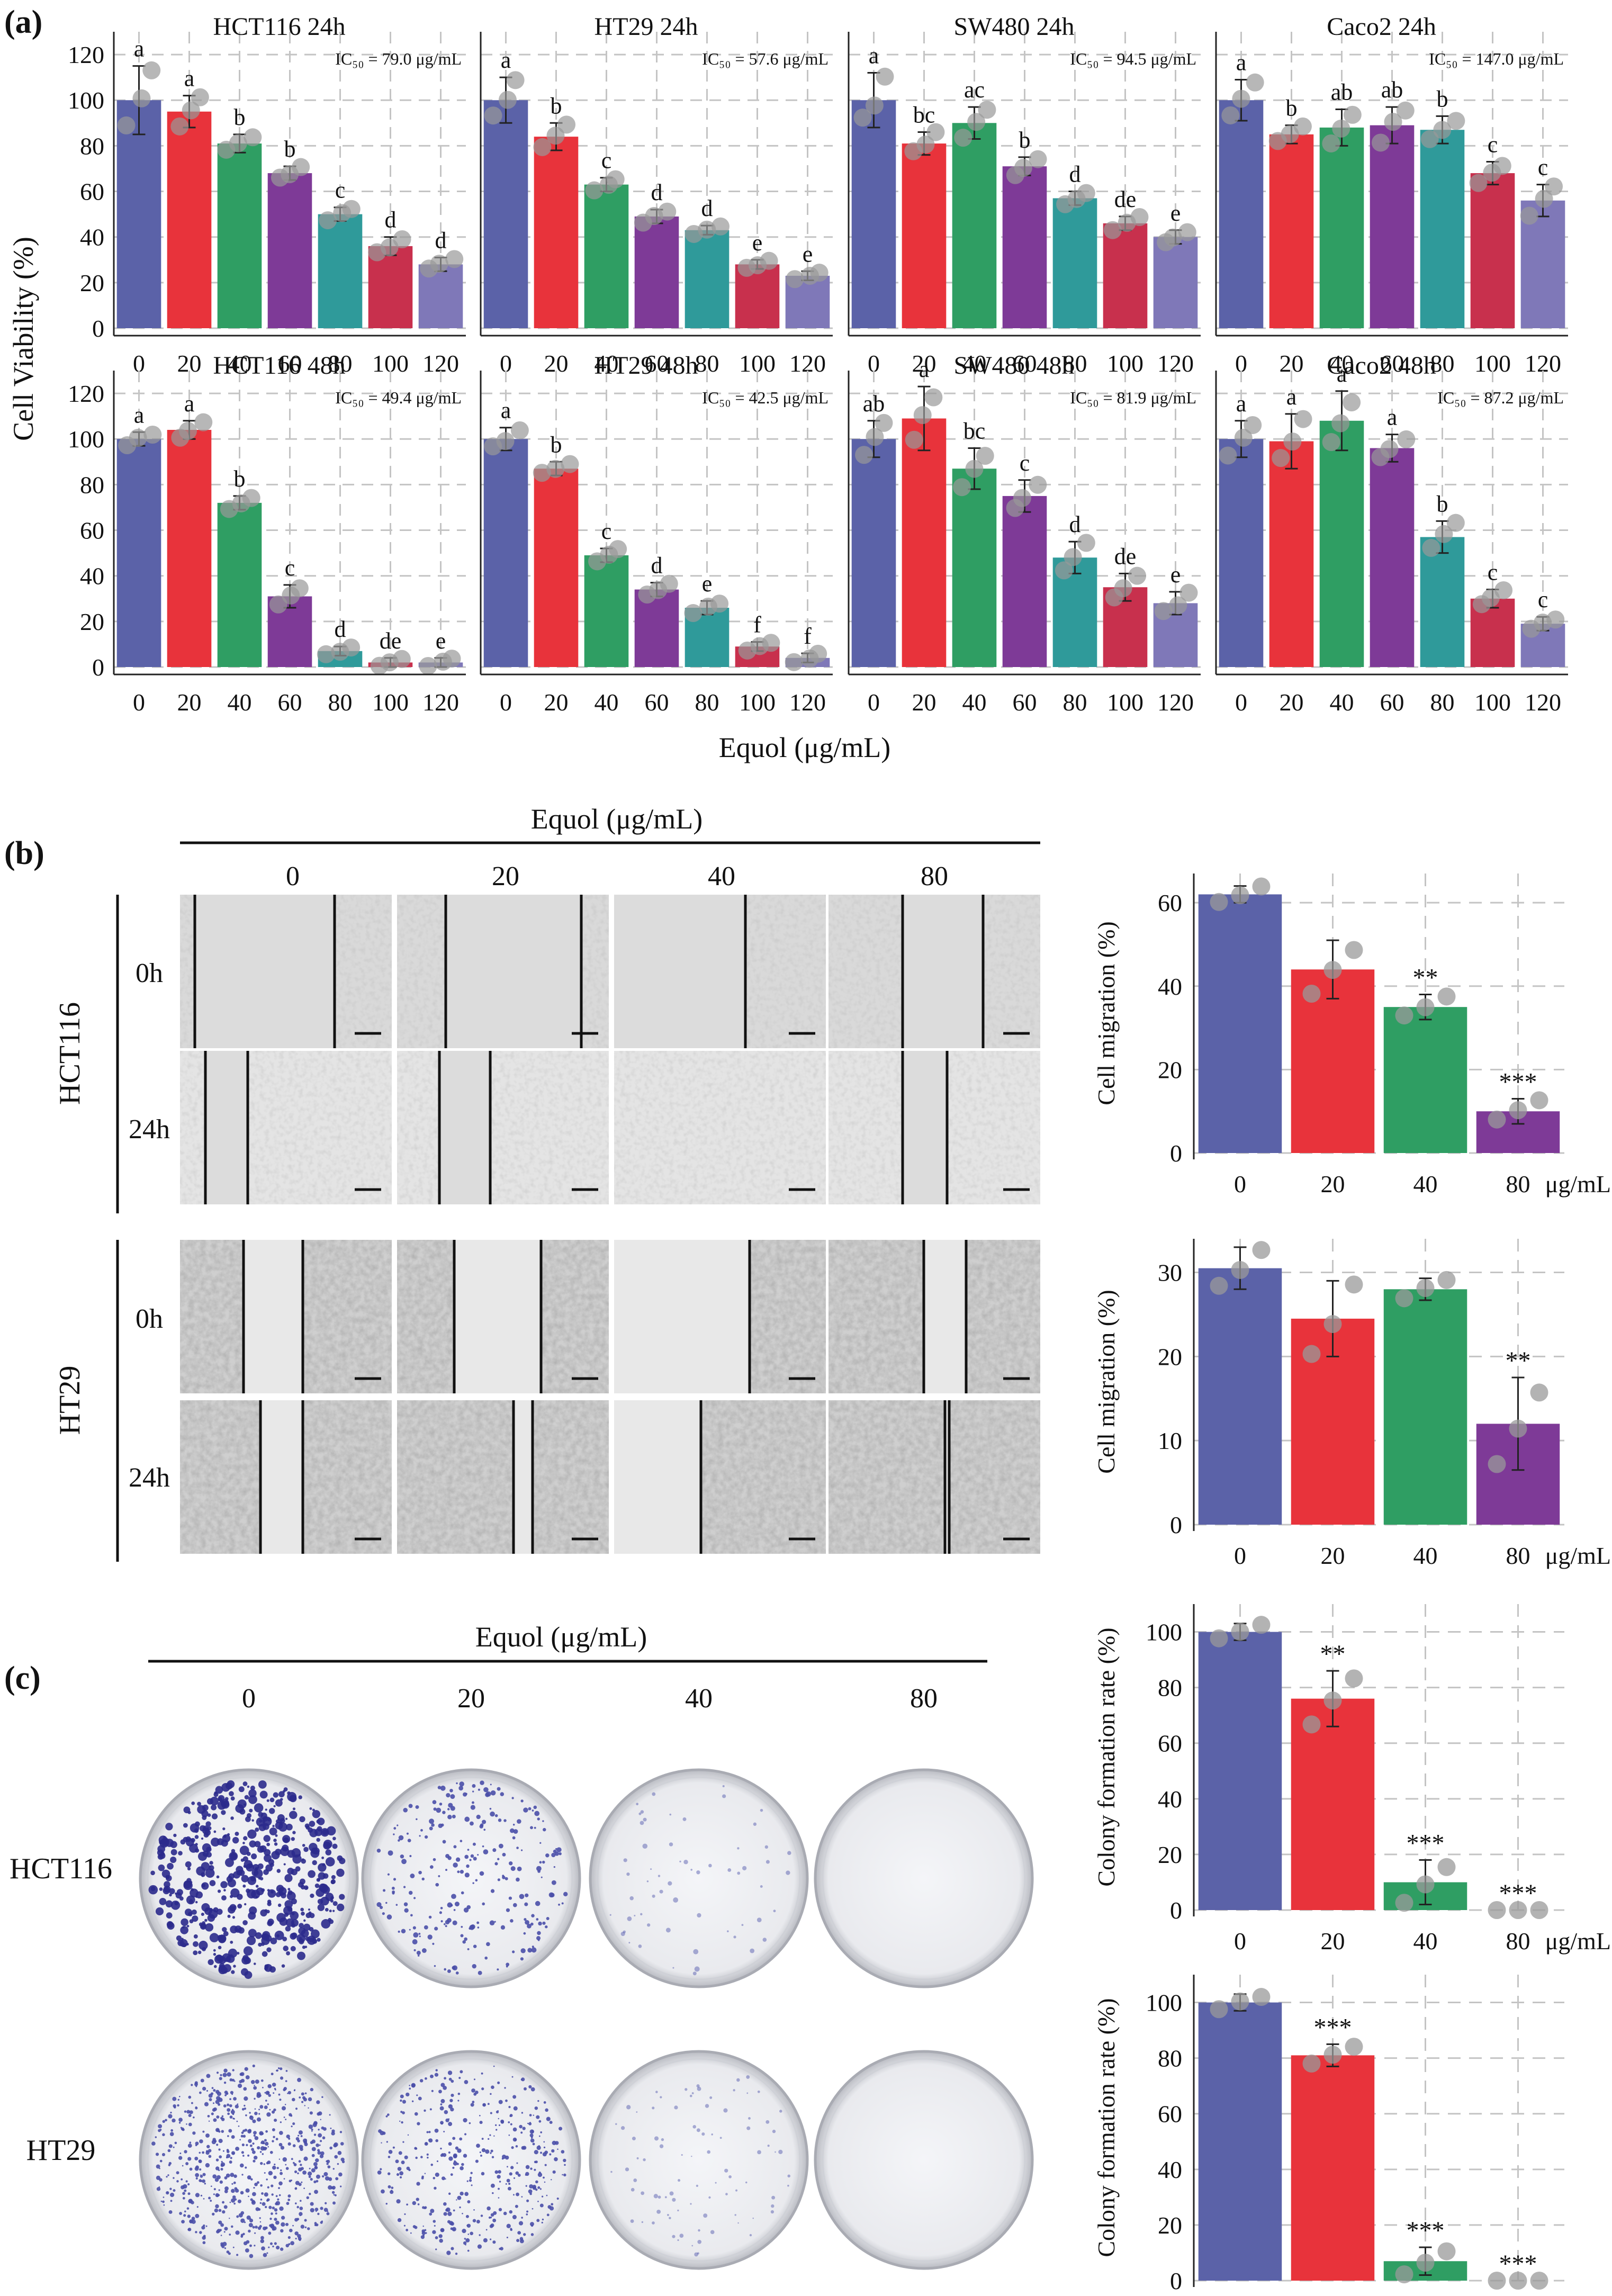 Image resolution: width=1612 pixels, height=2296 pixels. What do you see at coordinates (503, 1127) in the screenshot?
I see `cell-texture` at bounding box center [503, 1127].